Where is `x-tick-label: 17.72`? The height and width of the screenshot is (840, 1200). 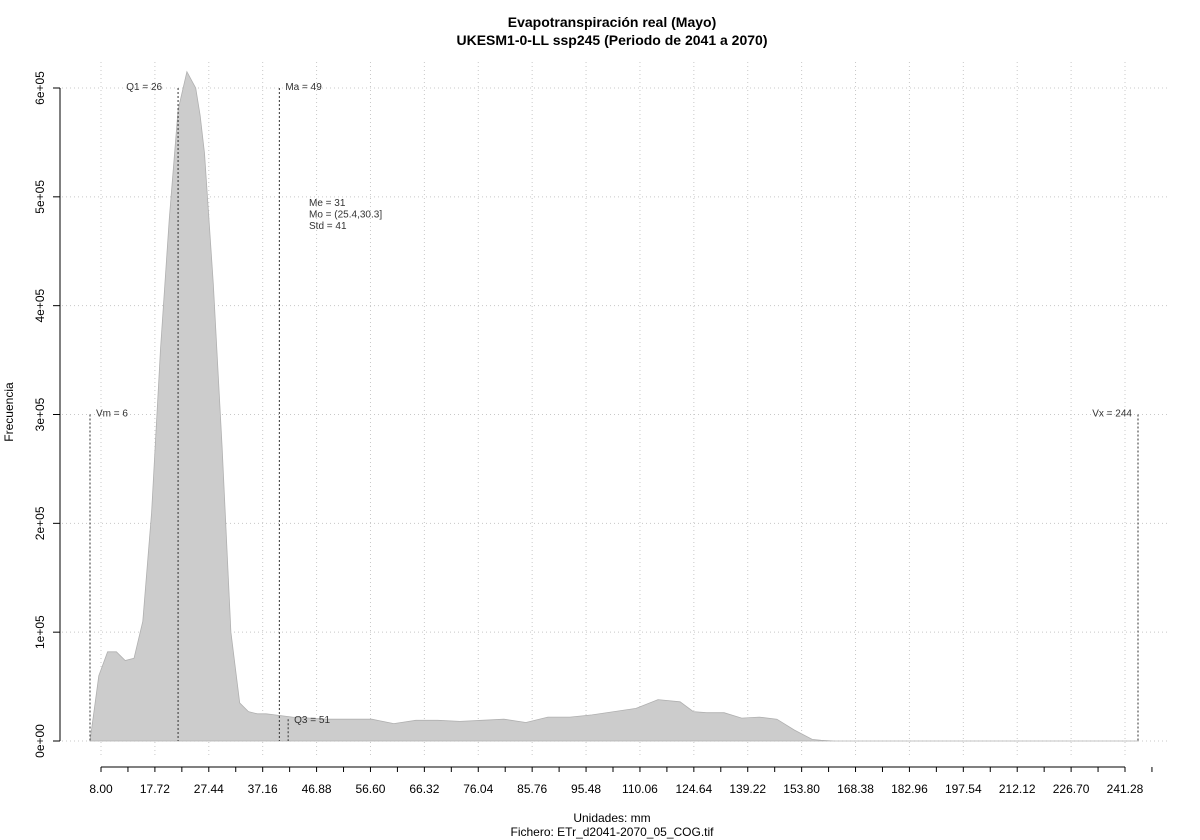
x-tick-label: 17.72 is located at coordinates (155, 789).